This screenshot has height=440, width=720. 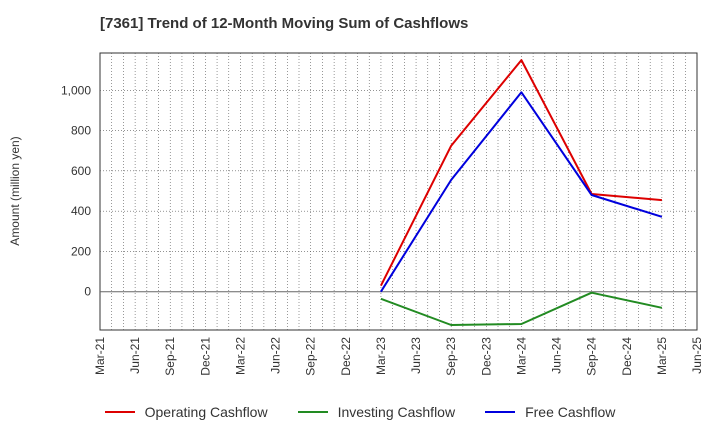 What do you see at coordinates (15, 190) in the screenshot?
I see `y-axis-label: Amount (million yen)` at bounding box center [15, 190].